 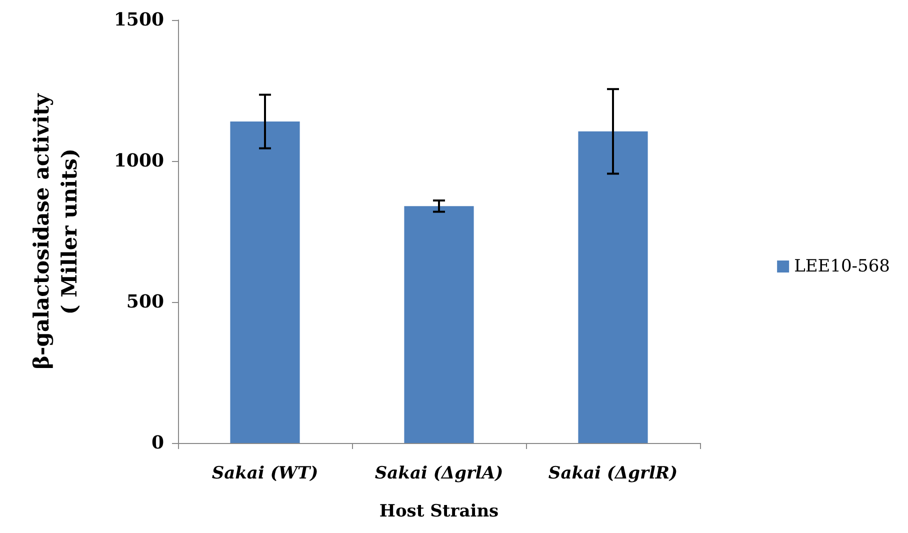 I want to click on y-tick-label: 1500, so click(x=139, y=20).